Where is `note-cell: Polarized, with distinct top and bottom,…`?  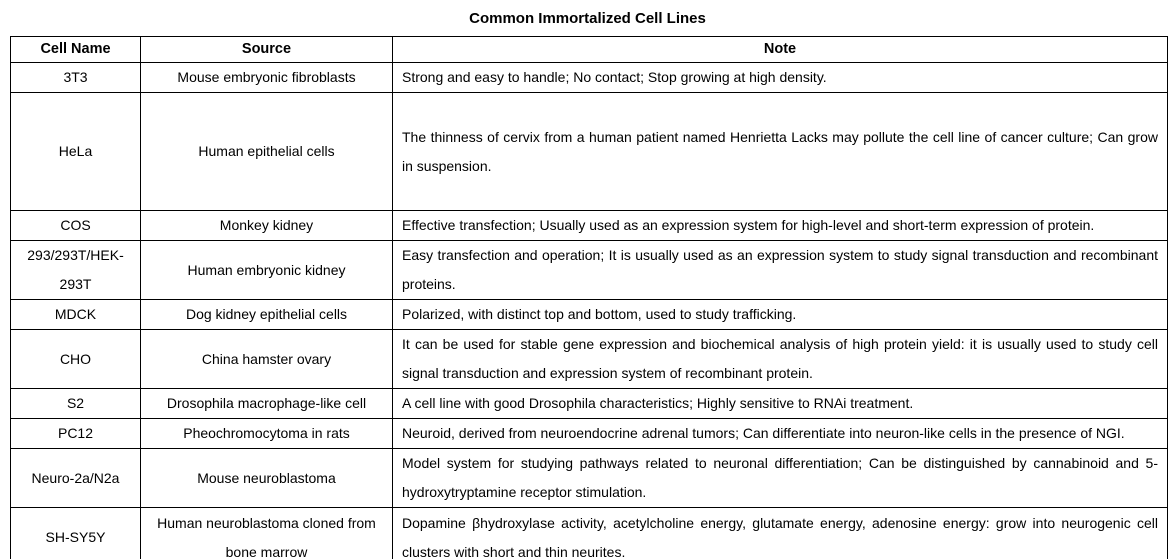 note-cell: Polarized, with distinct top and bottom,… is located at coordinates (780, 314).